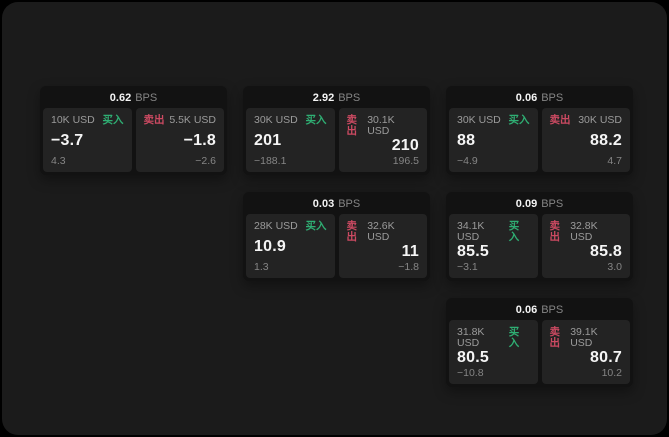 This screenshot has height=437, width=669. Describe the element at coordinates (120, 97) in the screenshot. I see `spread-value: 0.62` at that location.